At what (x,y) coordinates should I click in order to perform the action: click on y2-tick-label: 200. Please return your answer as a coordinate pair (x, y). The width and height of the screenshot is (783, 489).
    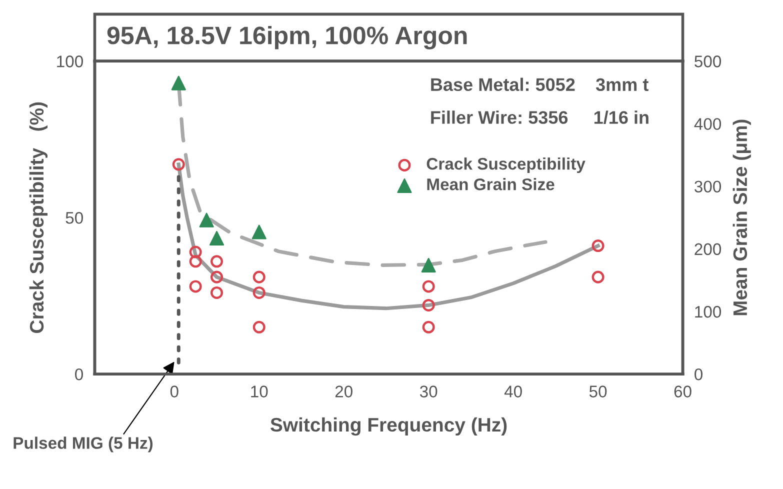
    Looking at the image, I should click on (708, 249).